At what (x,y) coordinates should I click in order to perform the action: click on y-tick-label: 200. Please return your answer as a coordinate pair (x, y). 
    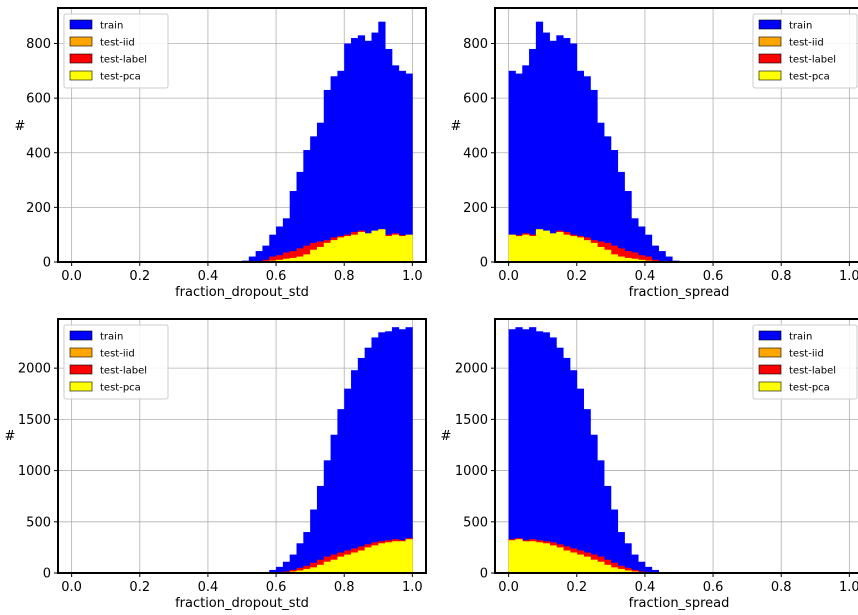
    Looking at the image, I should click on (38, 208).